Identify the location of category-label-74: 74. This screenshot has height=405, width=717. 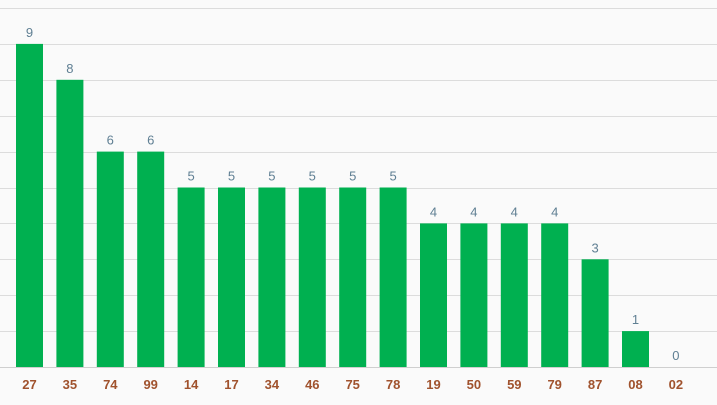
(110, 384).